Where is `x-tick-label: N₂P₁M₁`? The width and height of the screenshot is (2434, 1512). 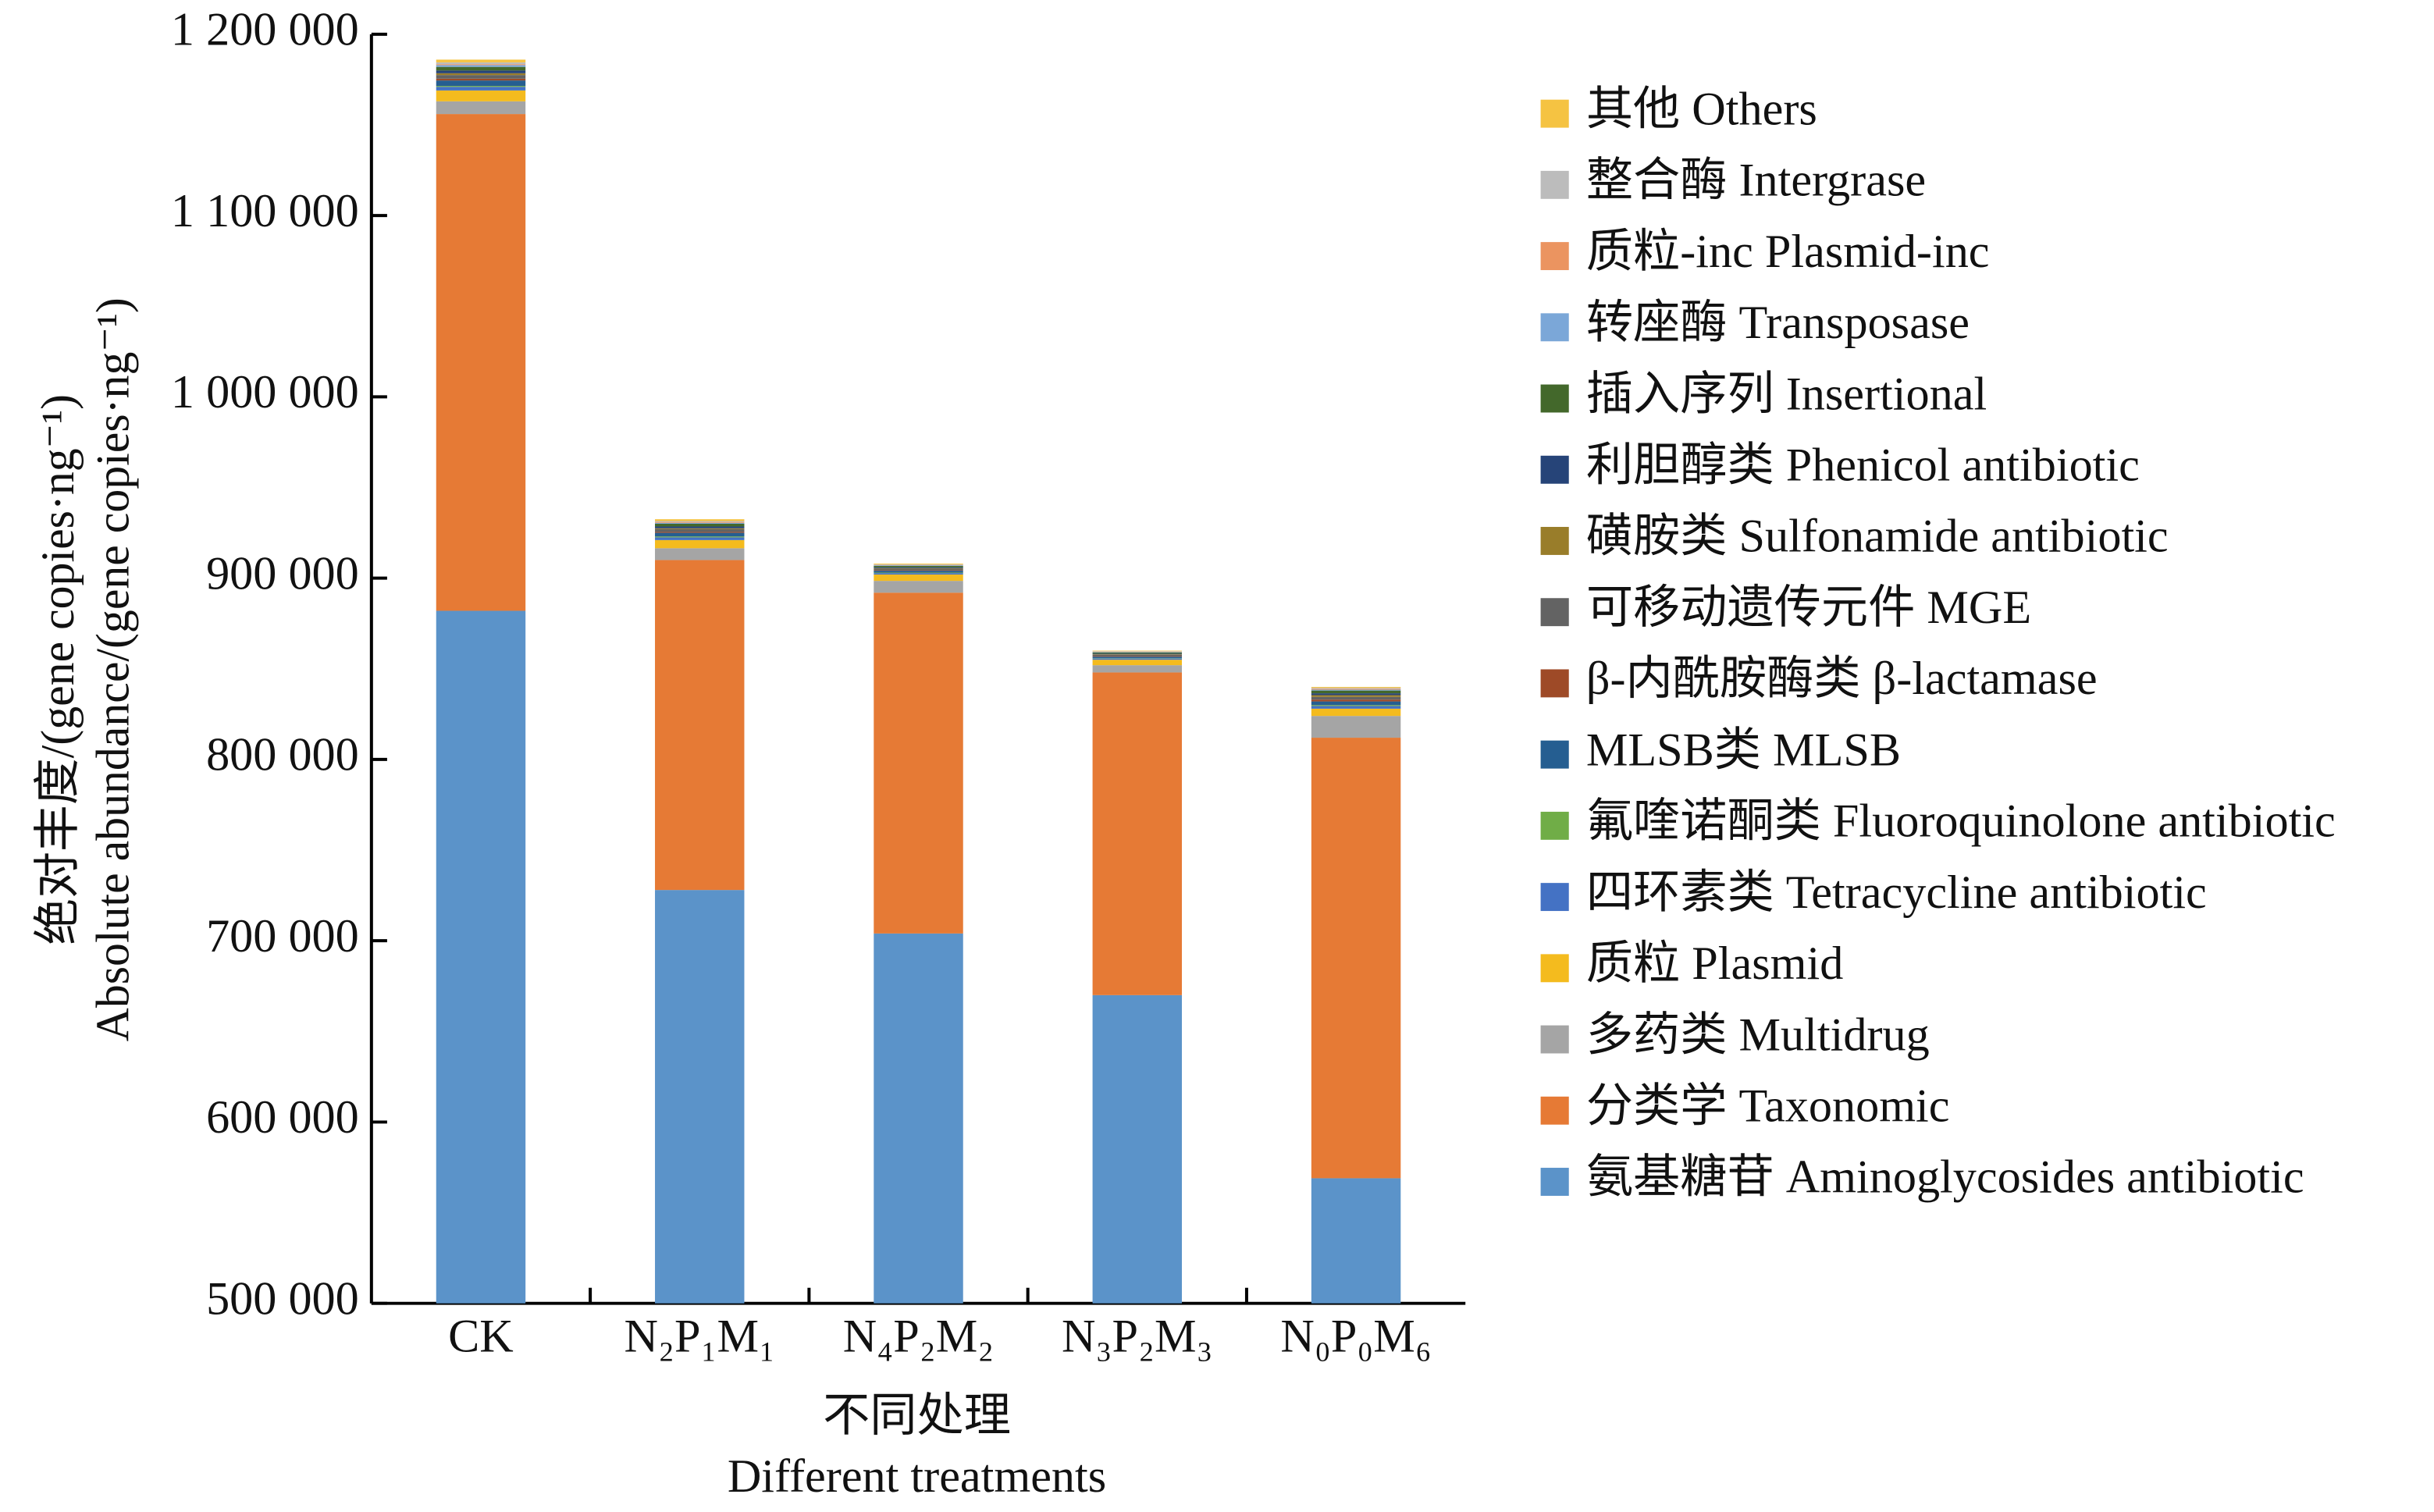
x-tick-label: N₂P₁M₁ is located at coordinates (700, 1335).